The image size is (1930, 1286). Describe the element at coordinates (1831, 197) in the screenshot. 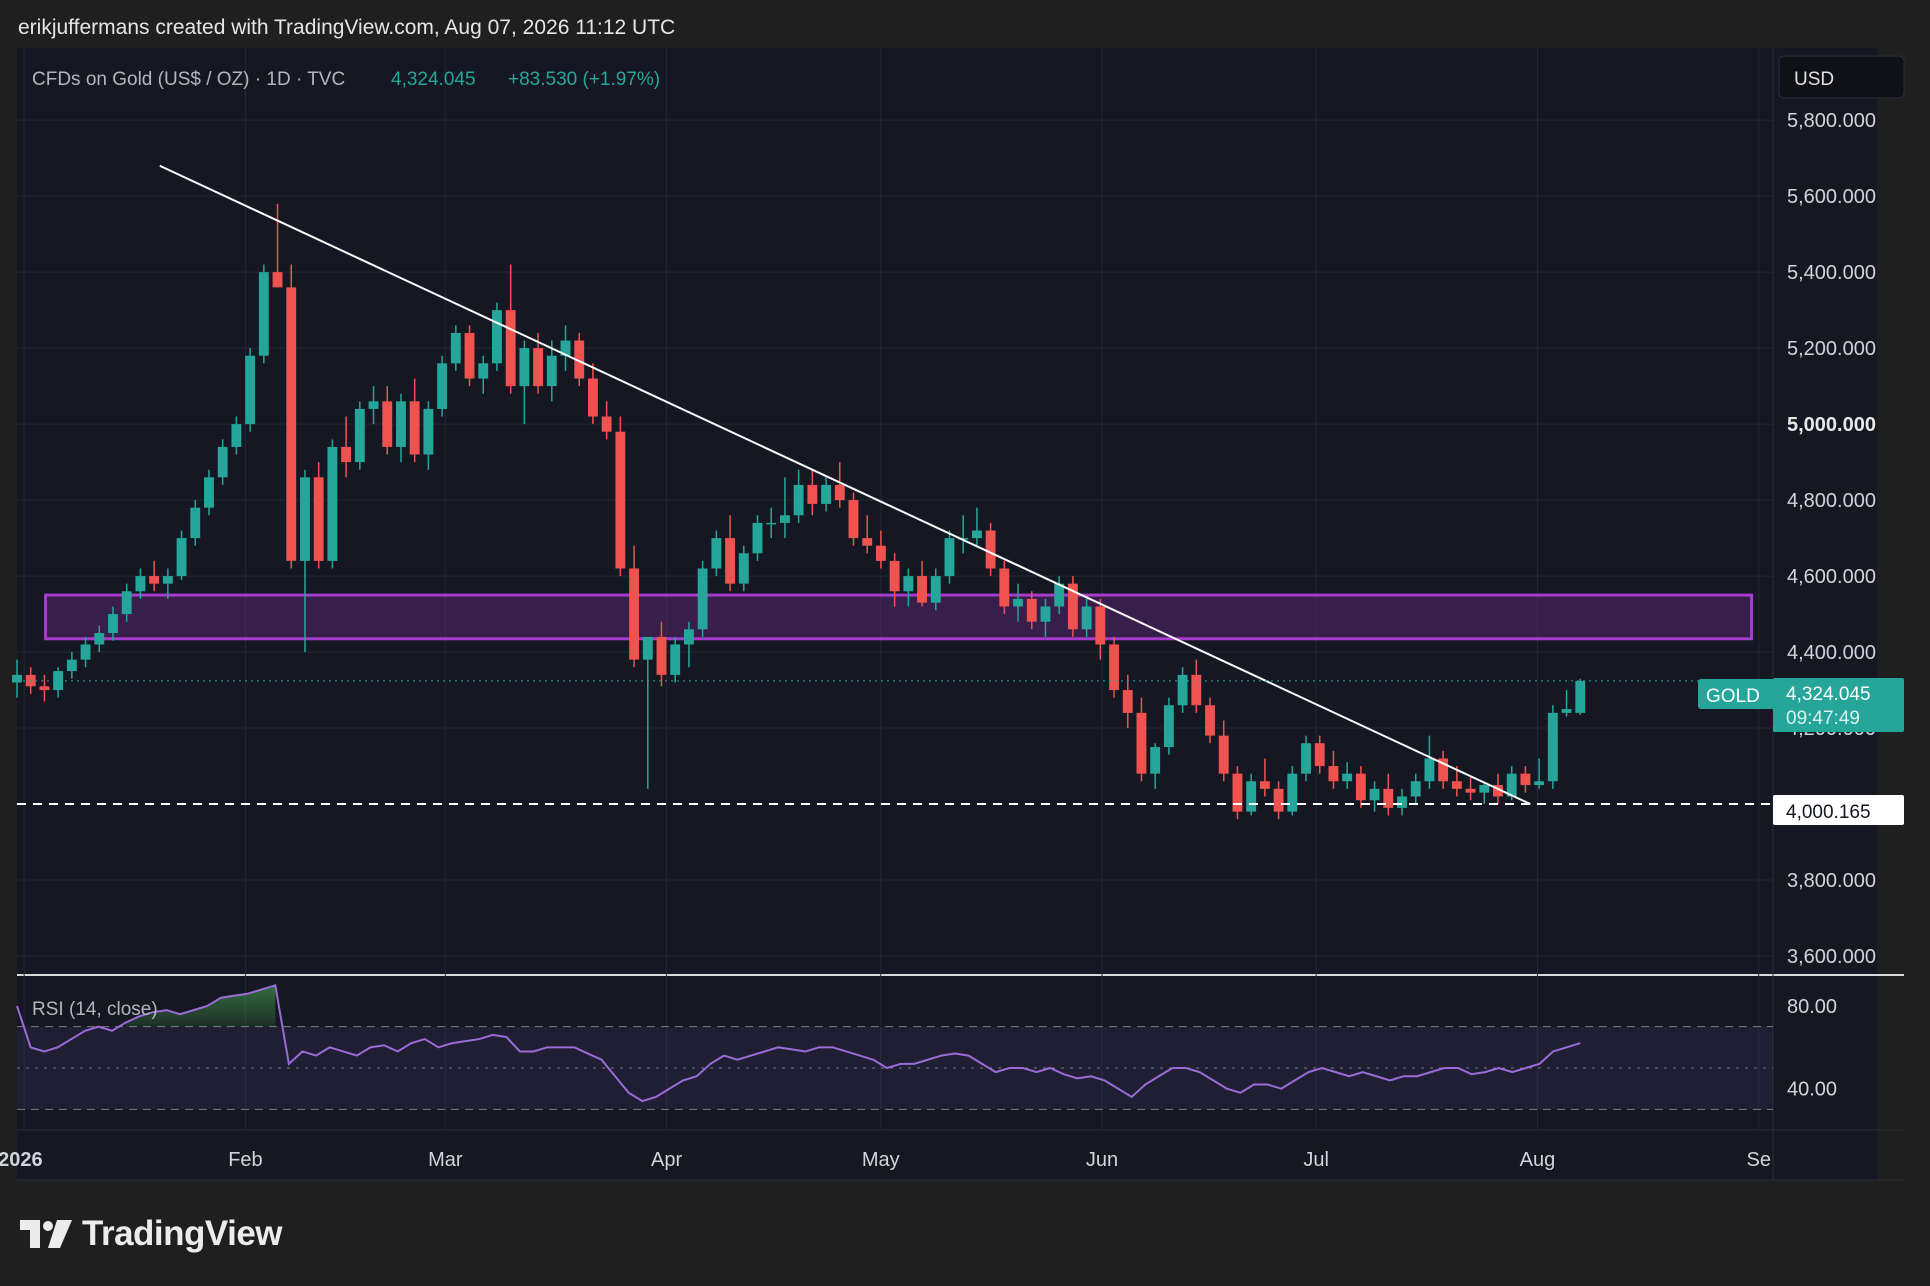

I see `price-tick-label: 5,600.000` at that location.